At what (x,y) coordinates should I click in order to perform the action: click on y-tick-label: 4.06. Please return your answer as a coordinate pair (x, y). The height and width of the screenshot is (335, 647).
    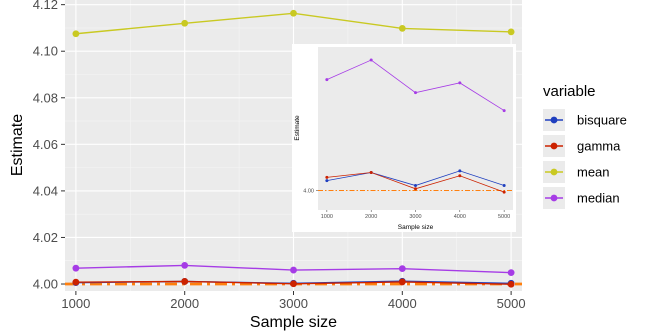
    Looking at the image, I should click on (45, 144).